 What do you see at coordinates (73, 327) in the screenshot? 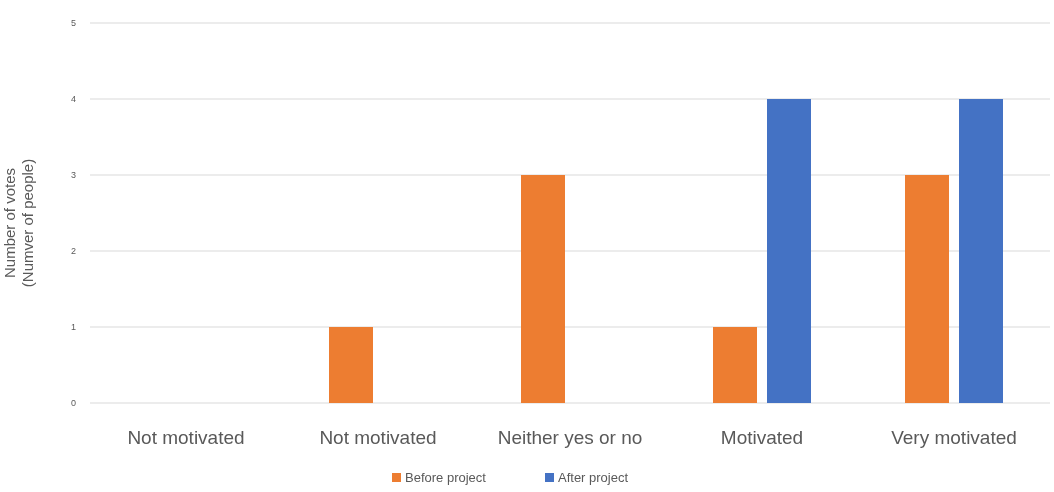
I see `y-tick-label: 1` at bounding box center [73, 327].